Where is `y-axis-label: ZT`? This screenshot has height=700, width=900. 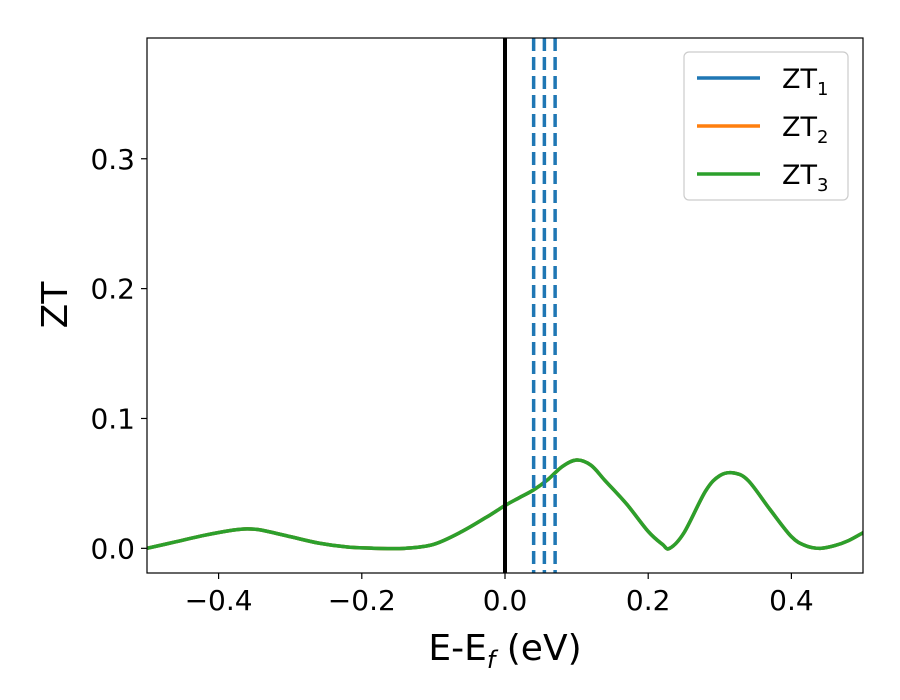
y-axis-label: ZT is located at coordinates (55, 305).